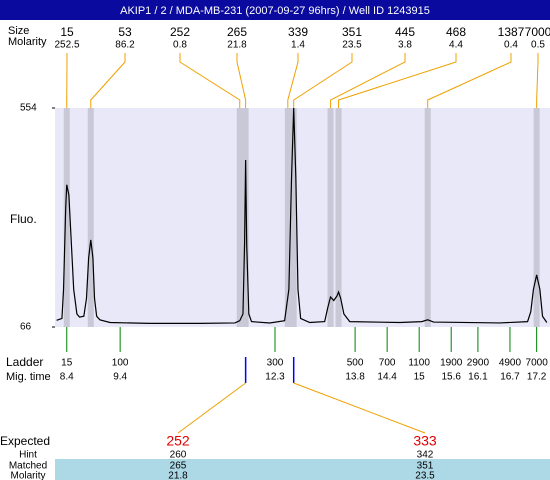 This screenshot has height=480, width=550. What do you see at coordinates (425, 441) in the screenshot?
I see `expected-expected: 333` at bounding box center [425, 441].